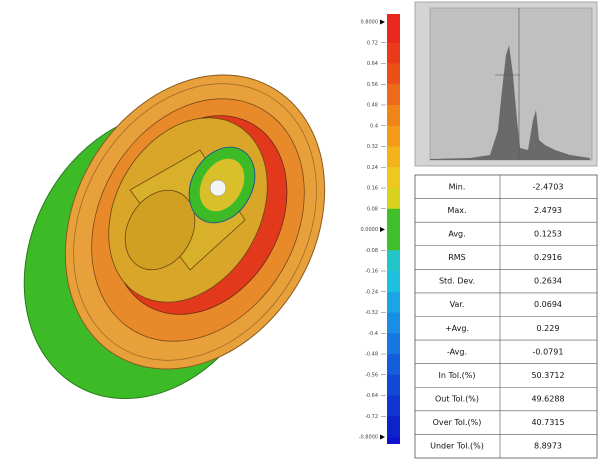 Image resolution: width=600 pixels, height=464 pixels. I want to click on stat-name: Var., so click(457, 304).